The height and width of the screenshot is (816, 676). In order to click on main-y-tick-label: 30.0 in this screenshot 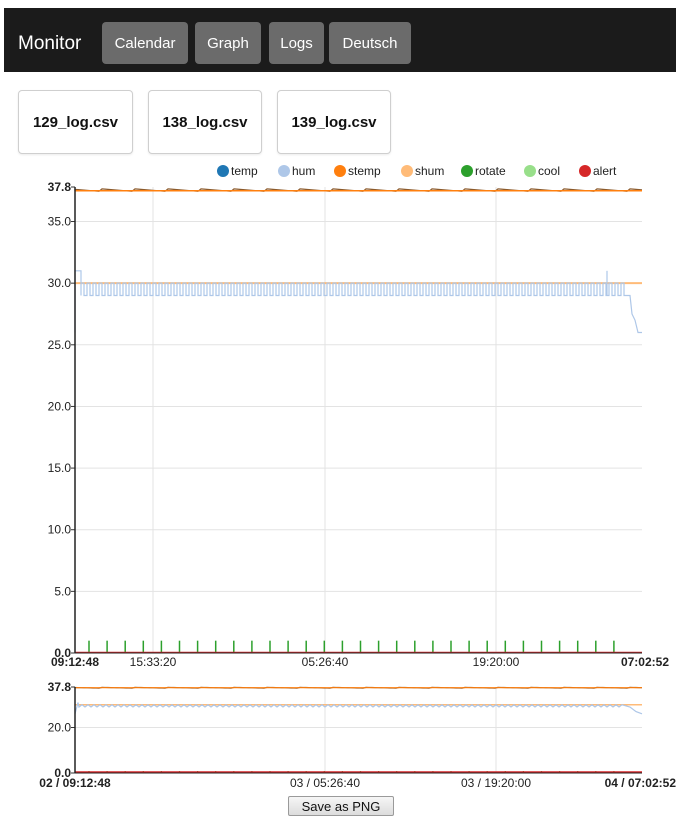, I will do `click(60, 283)`.